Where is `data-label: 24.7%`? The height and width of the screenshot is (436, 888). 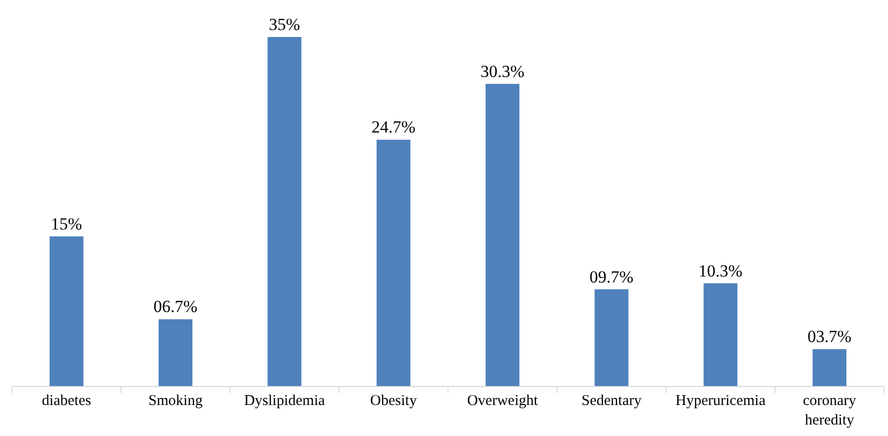 data-label: 24.7% is located at coordinates (394, 127).